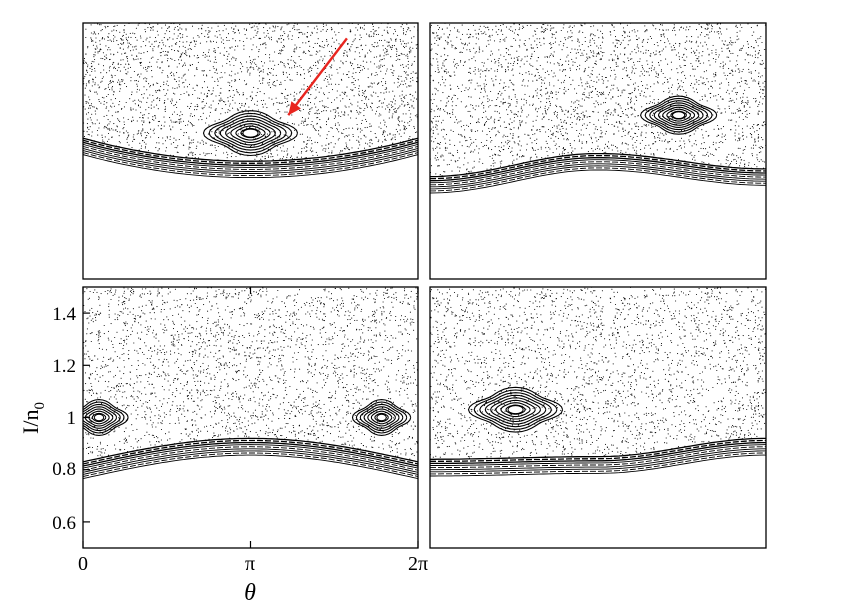 The width and height of the screenshot is (845, 614). Describe the element at coordinates (83, 564) in the screenshot. I see `x-tick-label-0: 0` at that location.